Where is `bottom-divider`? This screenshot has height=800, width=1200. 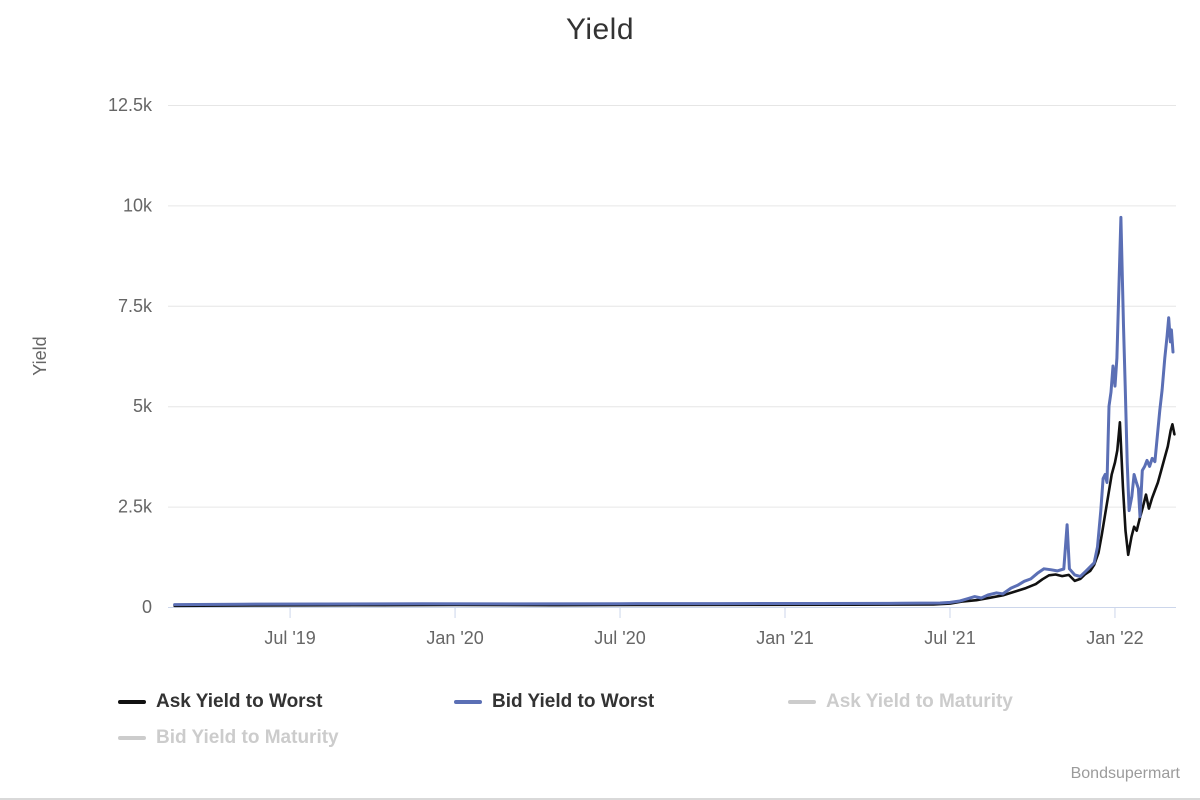
bottom-divider is located at coordinates (600, 799).